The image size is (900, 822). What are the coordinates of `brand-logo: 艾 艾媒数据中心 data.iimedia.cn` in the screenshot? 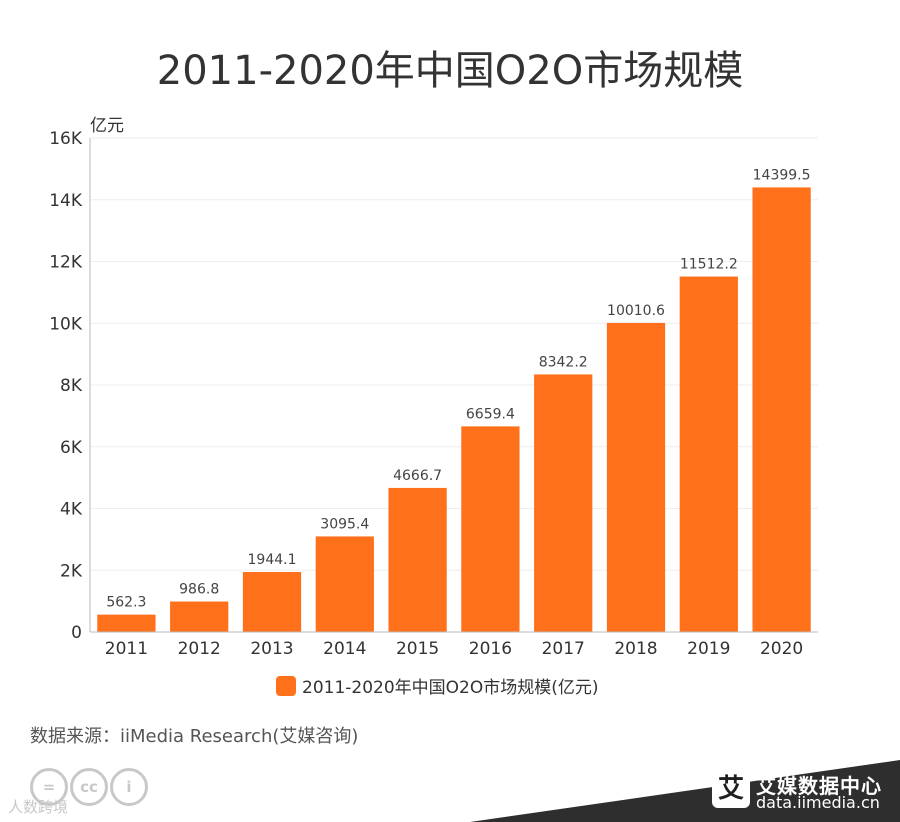 It's located at (802, 792).